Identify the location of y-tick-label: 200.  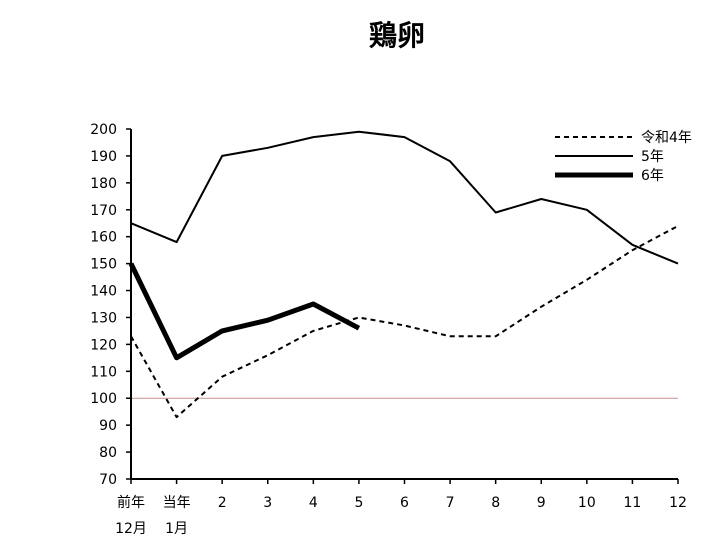
(103, 130).